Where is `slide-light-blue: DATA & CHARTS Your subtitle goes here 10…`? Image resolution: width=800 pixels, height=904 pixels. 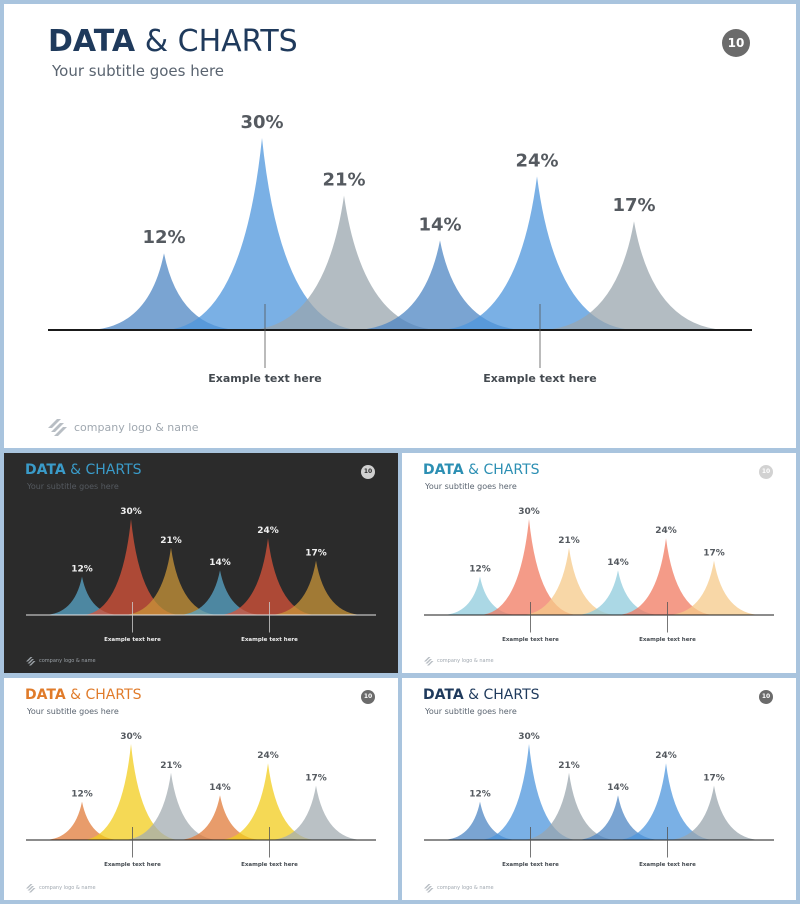
slide-light-blue: DATA & CHARTS Your subtitle goes here 10… is located at coordinates (599, 789).